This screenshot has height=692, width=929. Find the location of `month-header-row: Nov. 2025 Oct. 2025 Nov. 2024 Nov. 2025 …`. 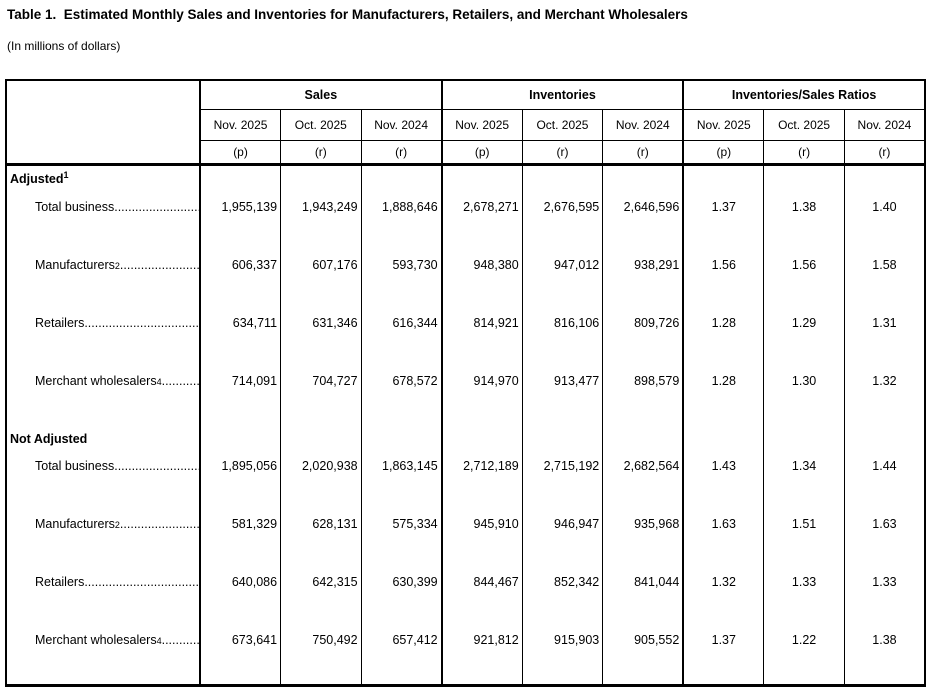

month-header-row: Nov. 2025 Oct. 2025 Nov. 2024 Nov. 2025 … is located at coordinates (465, 125).